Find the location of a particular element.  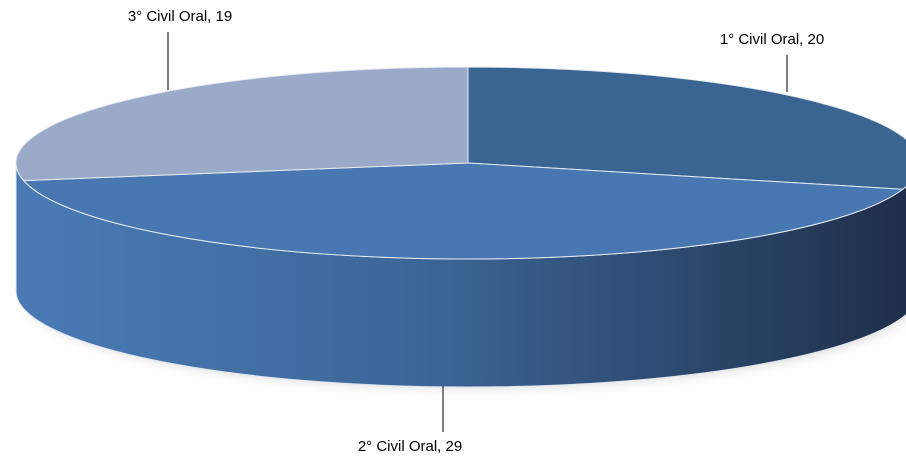

data-label-2: 2° Civil Oral, 29 is located at coordinates (410, 446).